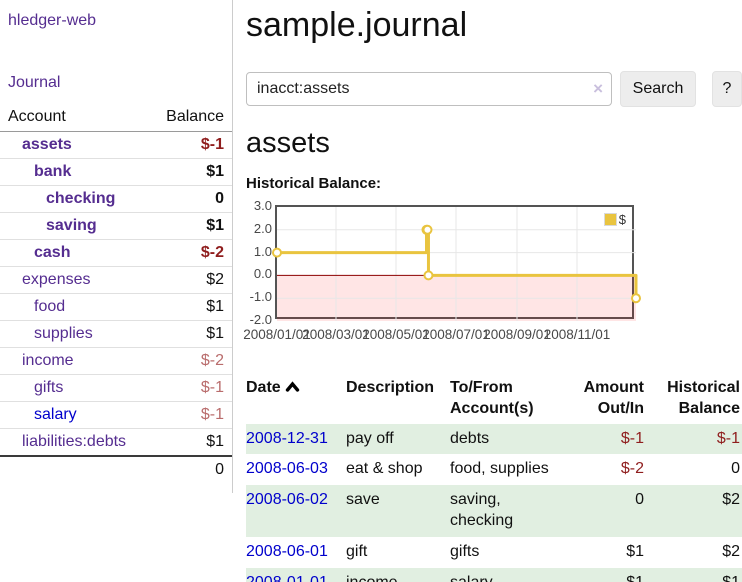  Describe the element at coordinates (56, 279) in the screenshot. I see `account-link: expenses` at that location.